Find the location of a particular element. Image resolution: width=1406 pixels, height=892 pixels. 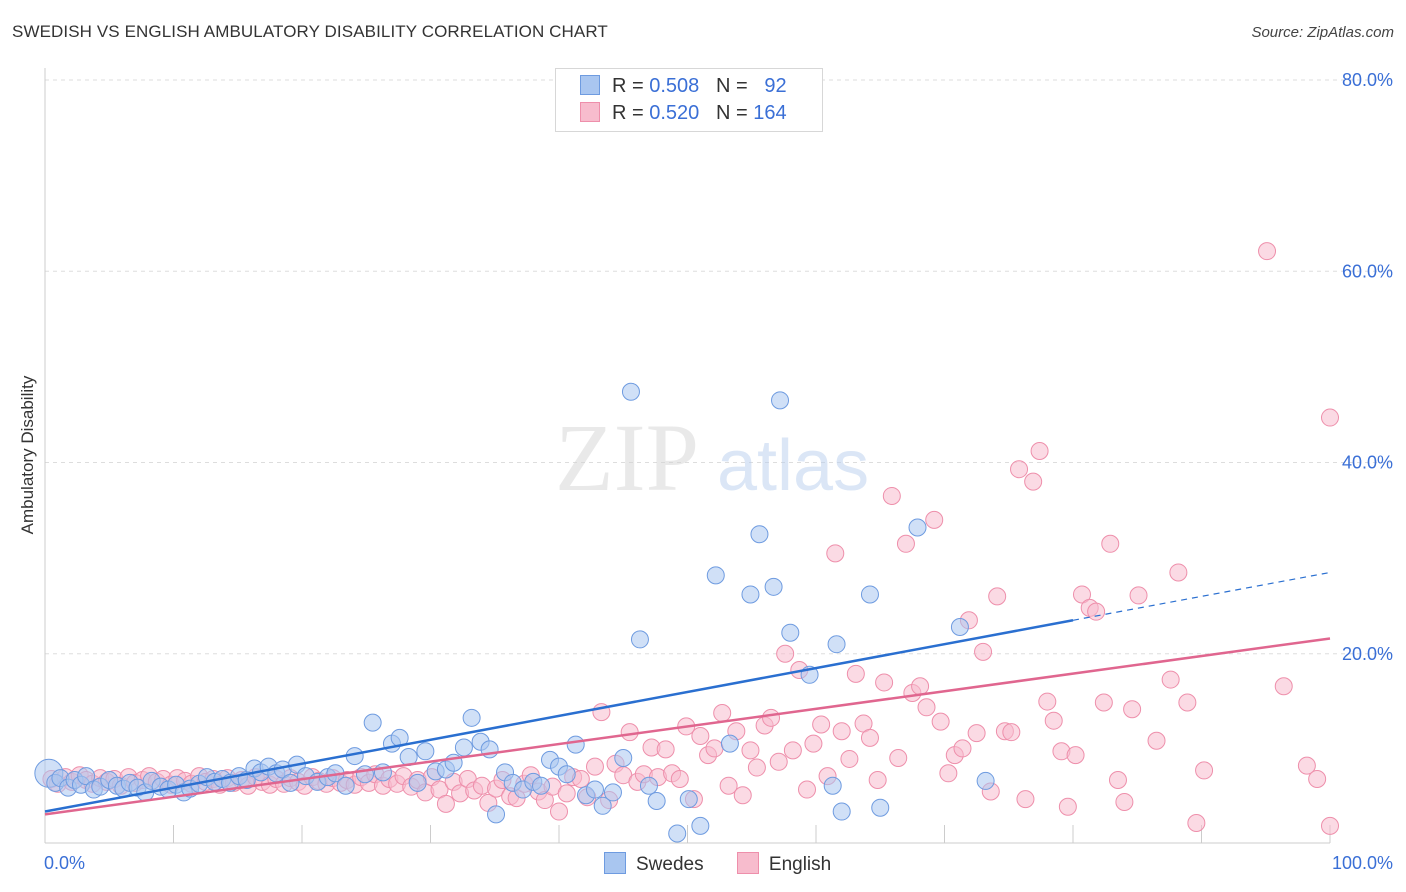

x-tick-label: 0.0% is located at coordinates (64, 863).